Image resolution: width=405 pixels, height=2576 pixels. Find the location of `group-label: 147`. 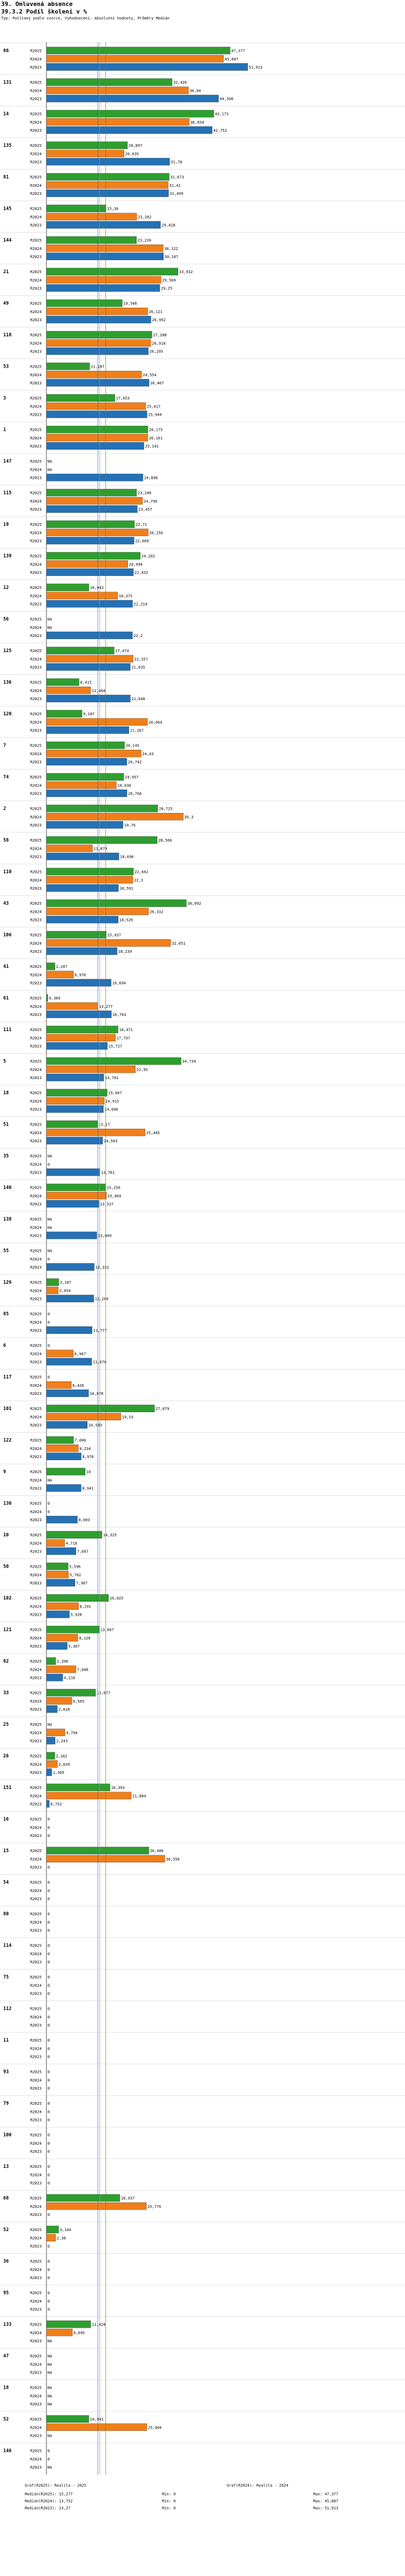

group-label: 147 is located at coordinates (7, 461).